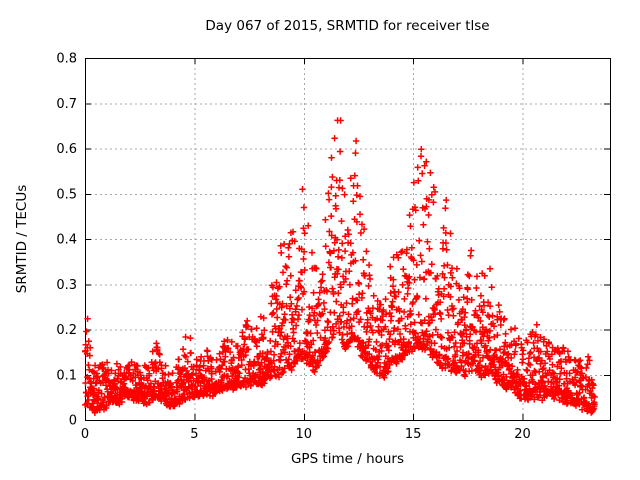 This screenshot has width=640, height=480. What do you see at coordinates (66, 194) in the screenshot?
I see `svg-text: 0.5` at bounding box center [66, 194].